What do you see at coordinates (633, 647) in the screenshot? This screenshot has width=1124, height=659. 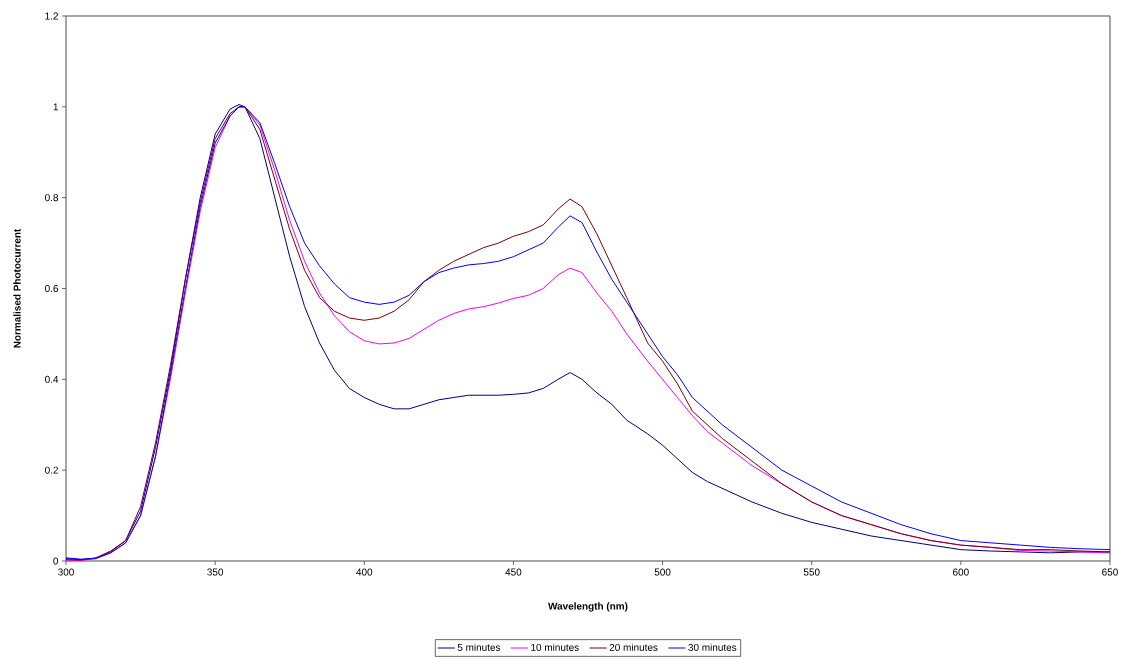 I see `legend-label: 20 minutes` at bounding box center [633, 647].